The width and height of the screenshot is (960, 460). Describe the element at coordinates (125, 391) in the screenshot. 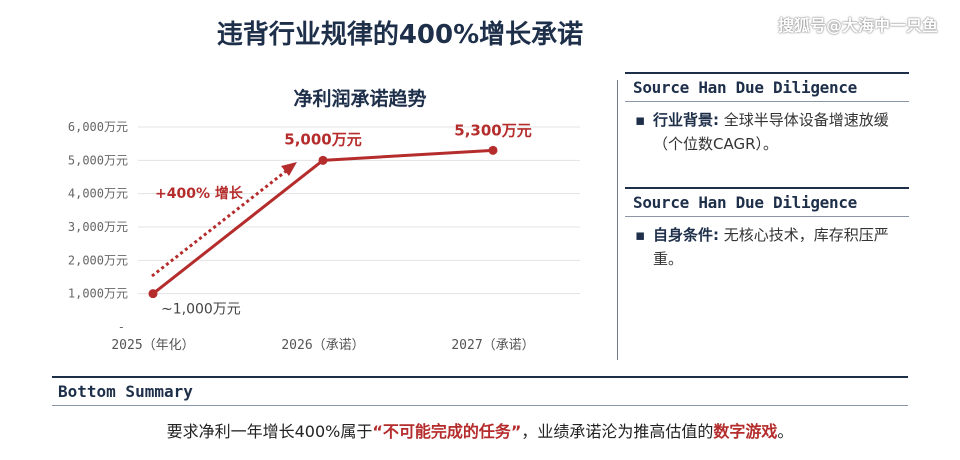

I see `bottom-heading: Bottom Summary` at that location.